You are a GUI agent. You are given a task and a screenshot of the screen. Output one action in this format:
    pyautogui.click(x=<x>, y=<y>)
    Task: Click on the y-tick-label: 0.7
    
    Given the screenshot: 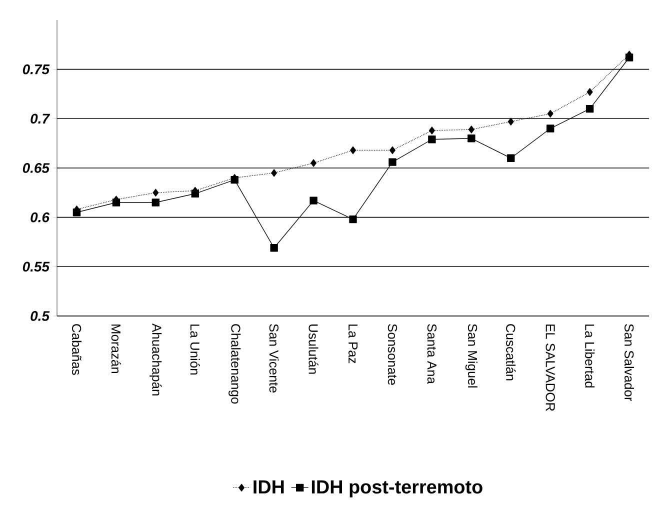 What is the action you would take?
    pyautogui.click(x=40, y=119)
    